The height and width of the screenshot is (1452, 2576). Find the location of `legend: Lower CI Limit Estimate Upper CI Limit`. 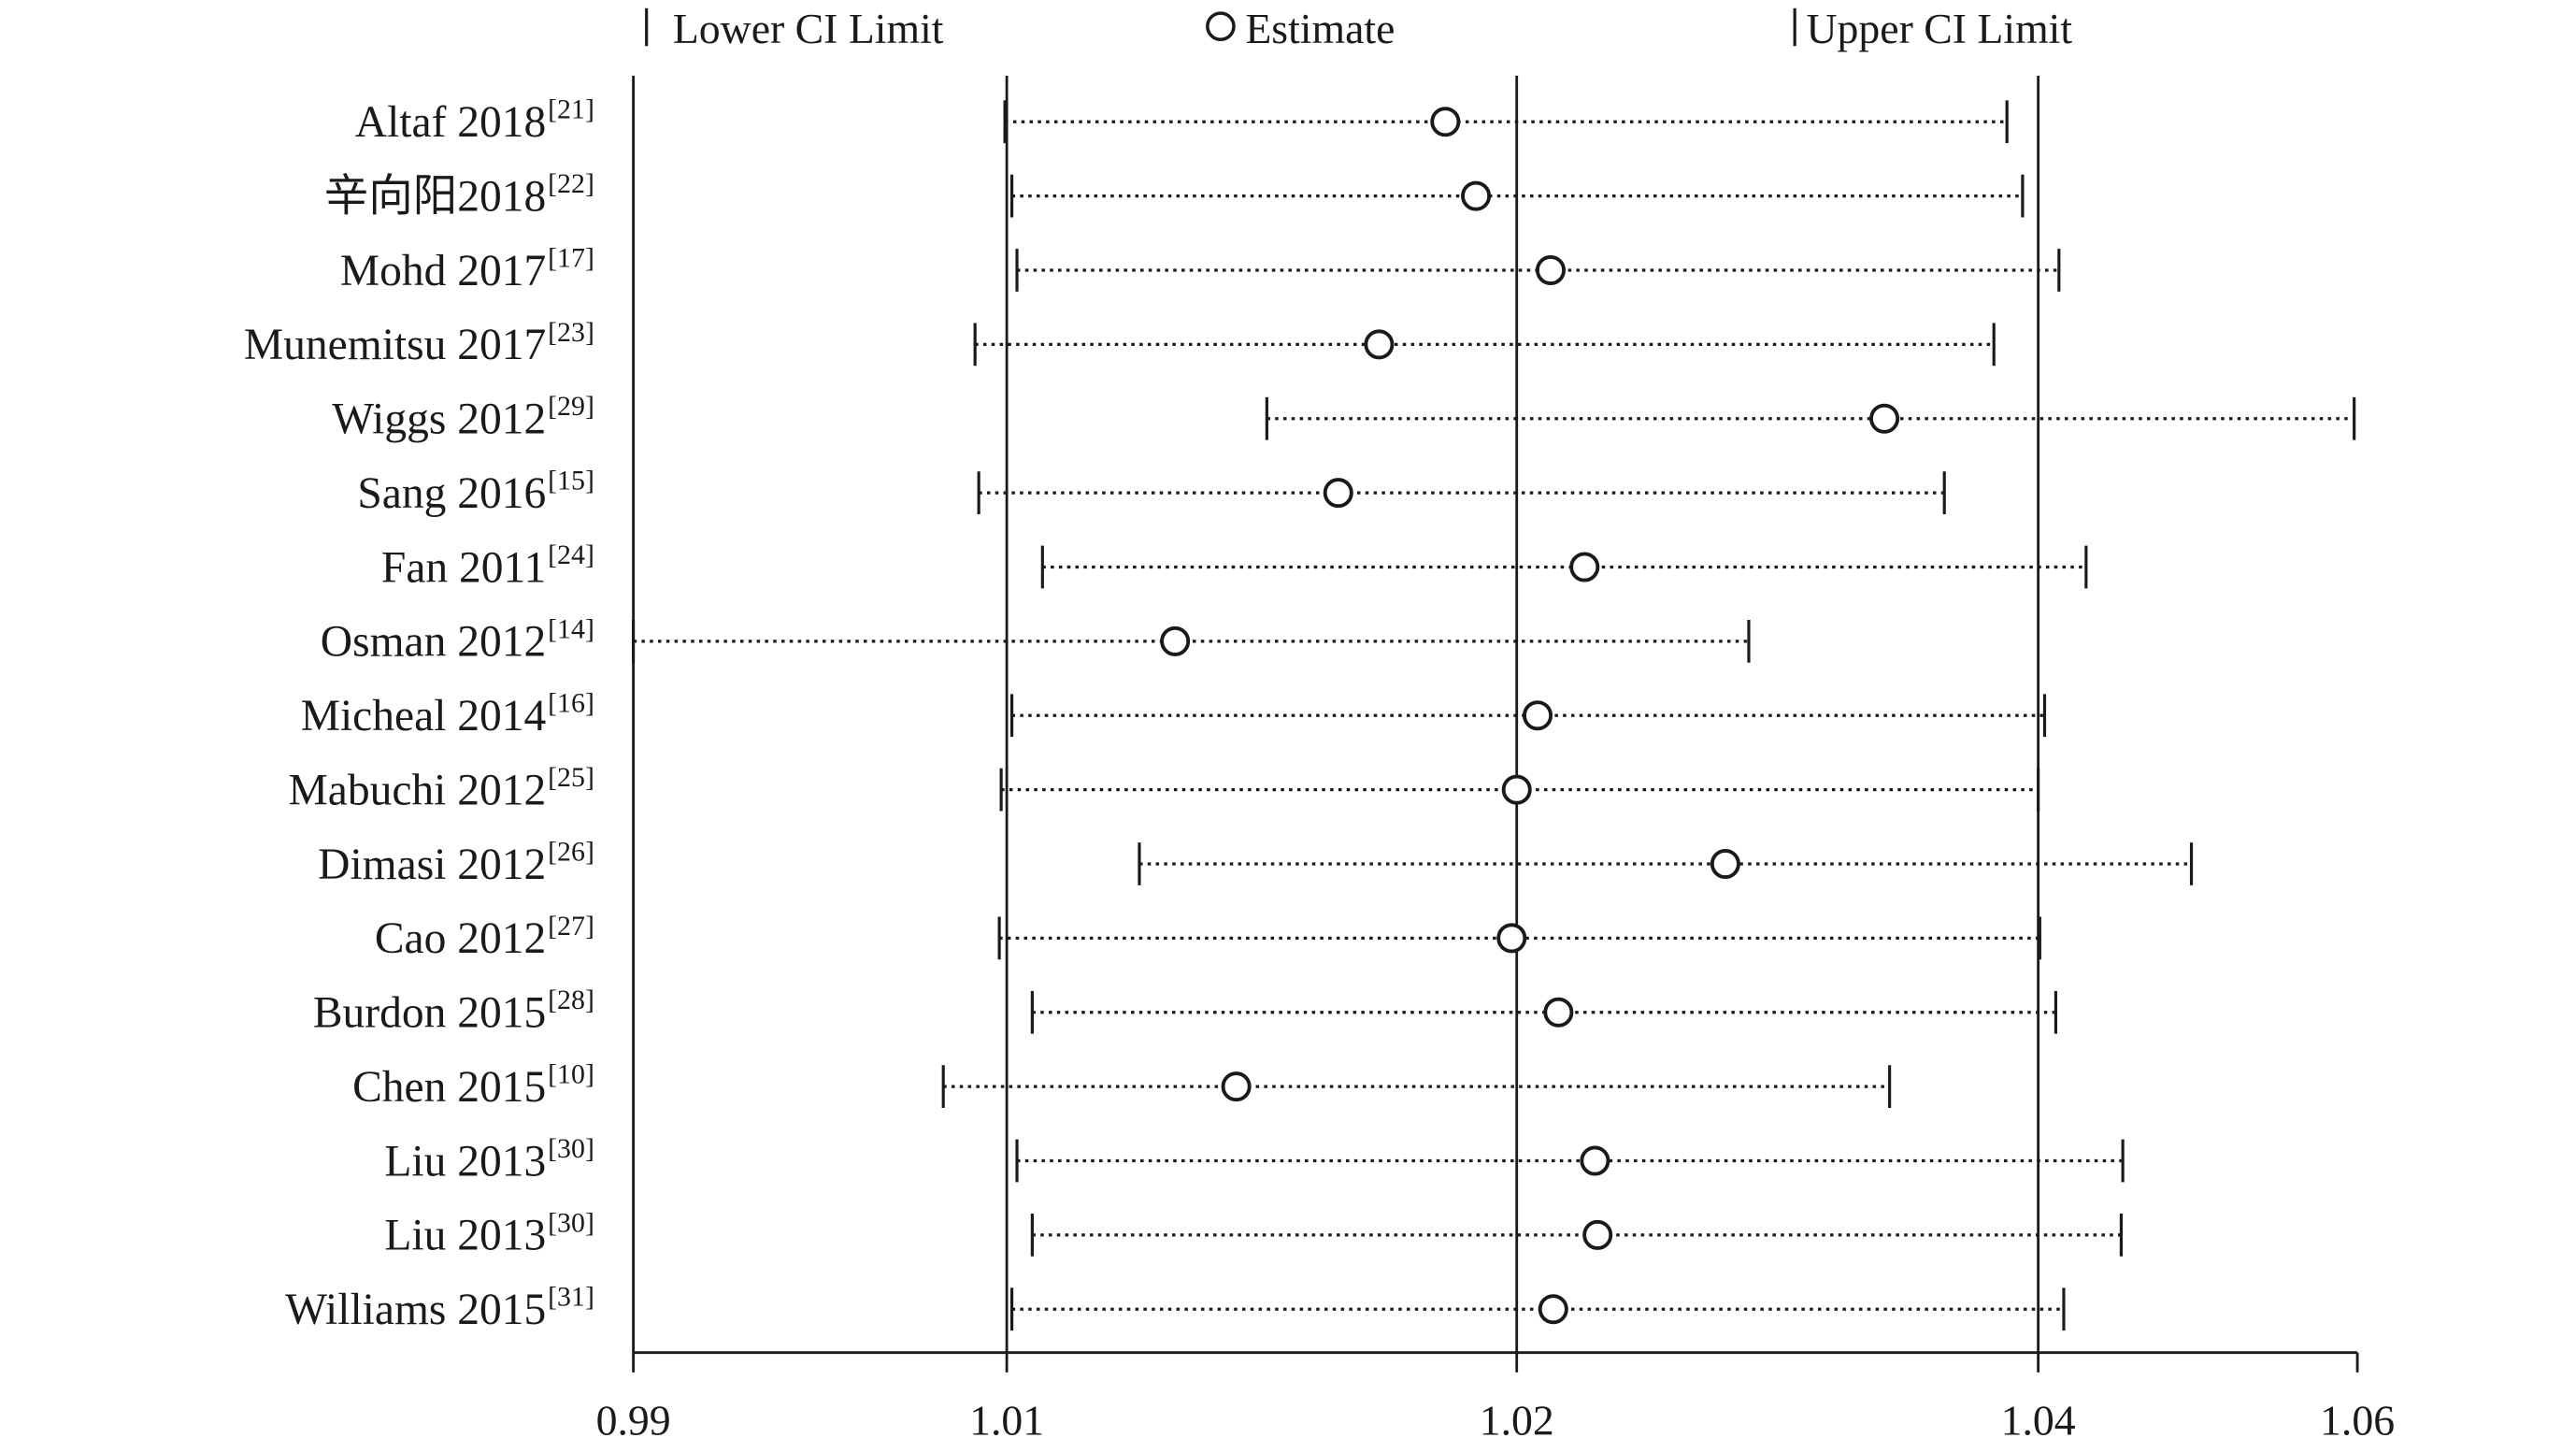

legend: Lower CI Limit Estimate Upper CI Limit is located at coordinates (1358, 28).